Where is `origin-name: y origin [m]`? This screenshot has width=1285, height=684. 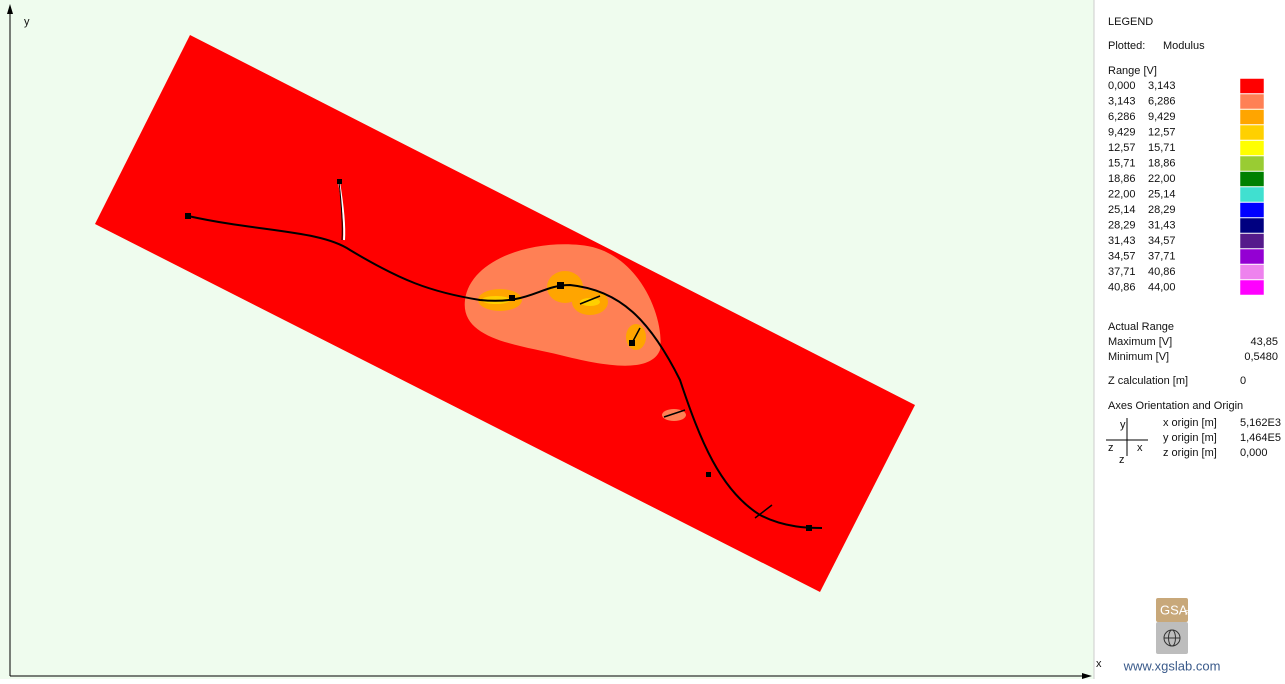 origin-name: y origin [m] is located at coordinates (1190, 438).